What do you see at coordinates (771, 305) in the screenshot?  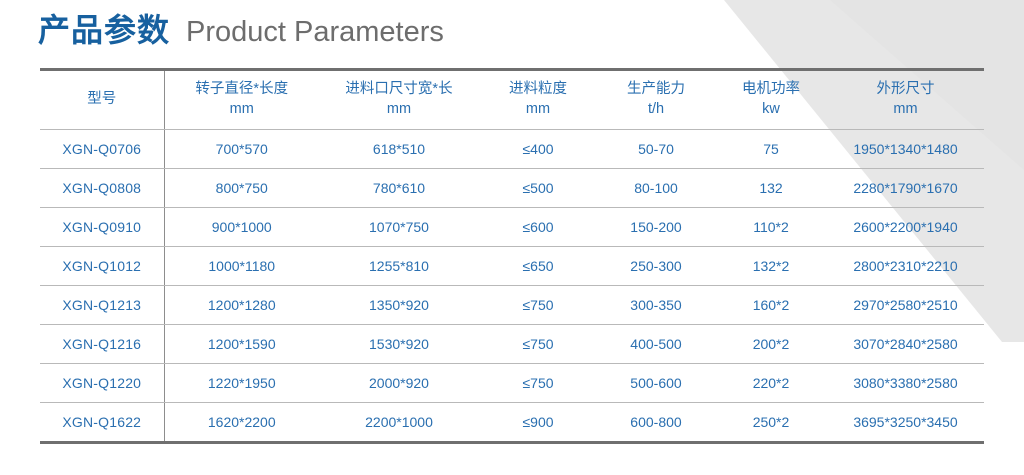 I see `cell-motor-power: 160*2` at bounding box center [771, 305].